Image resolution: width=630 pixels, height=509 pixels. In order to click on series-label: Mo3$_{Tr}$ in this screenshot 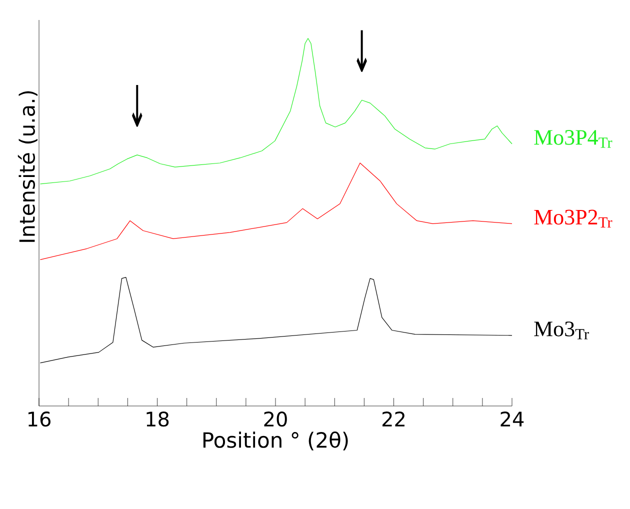, I will do `click(561, 331)`.